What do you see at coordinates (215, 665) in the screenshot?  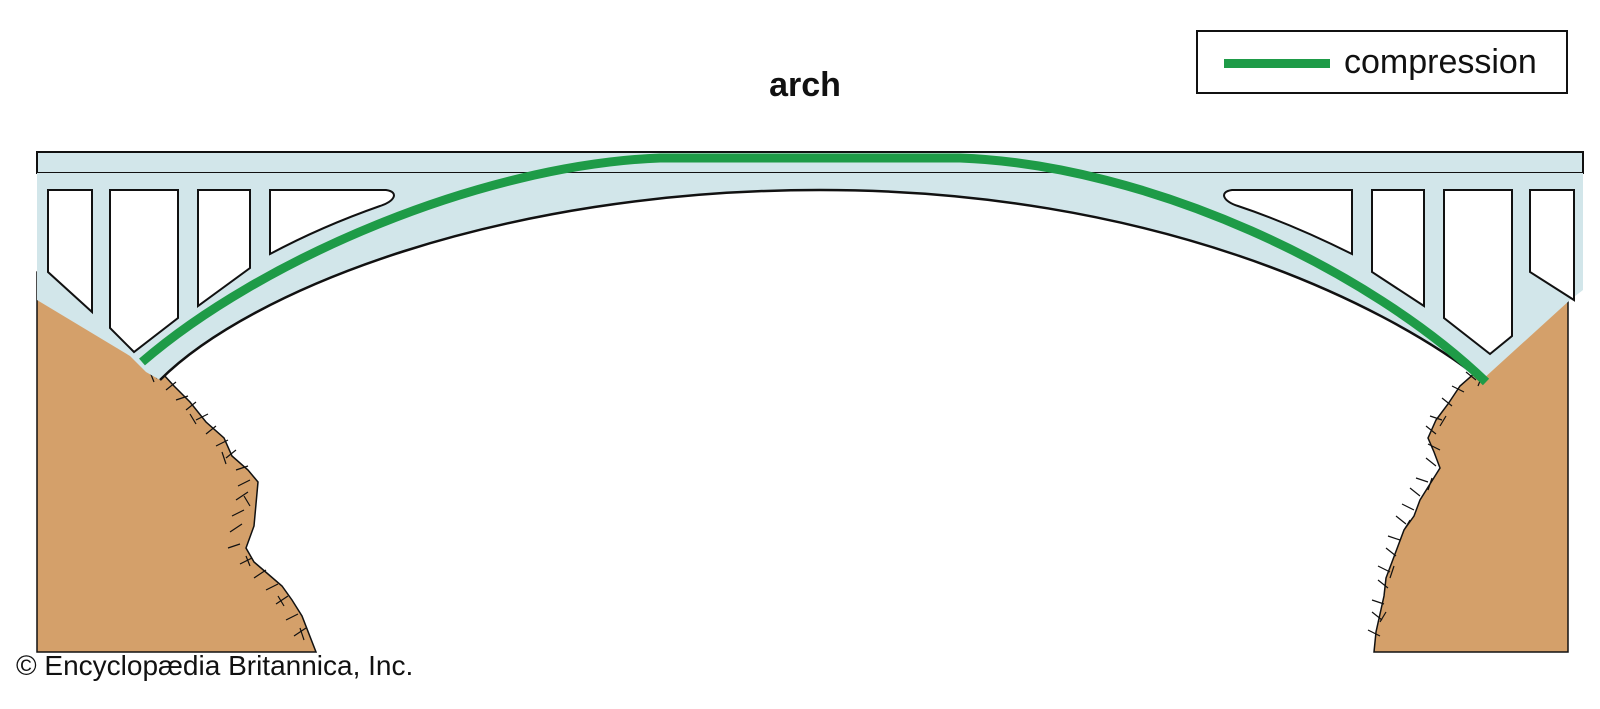 I see `copyright-credit: © Encyclopædia Britannica, Inc.` at bounding box center [215, 665].